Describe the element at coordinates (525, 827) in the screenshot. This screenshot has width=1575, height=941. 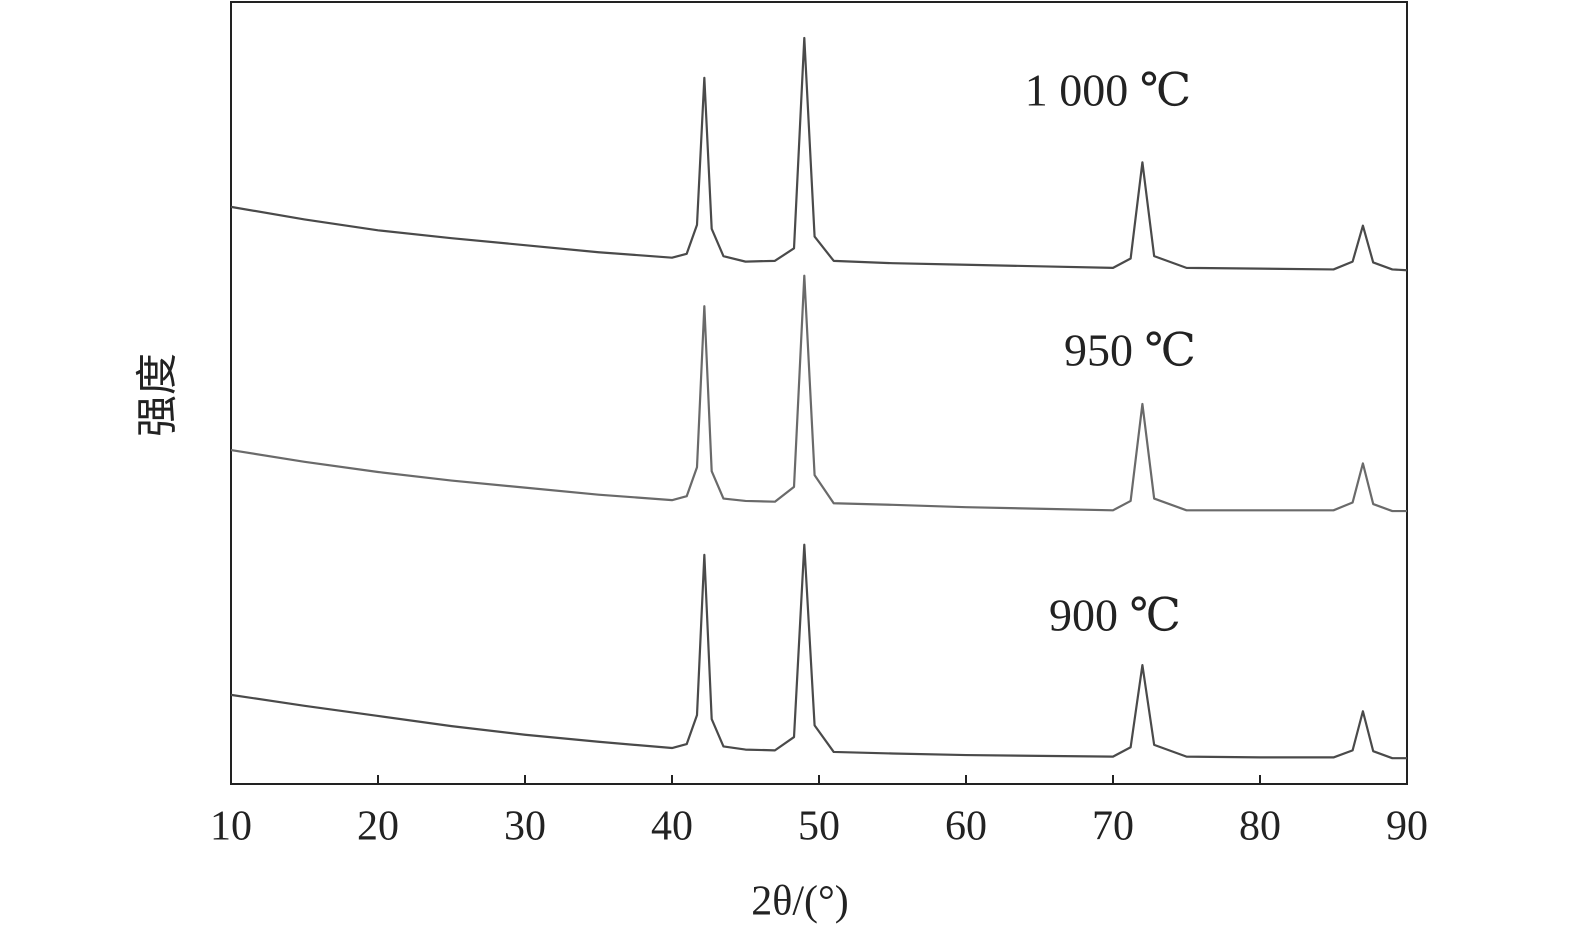
I see `x-tick-label: 30` at that location.